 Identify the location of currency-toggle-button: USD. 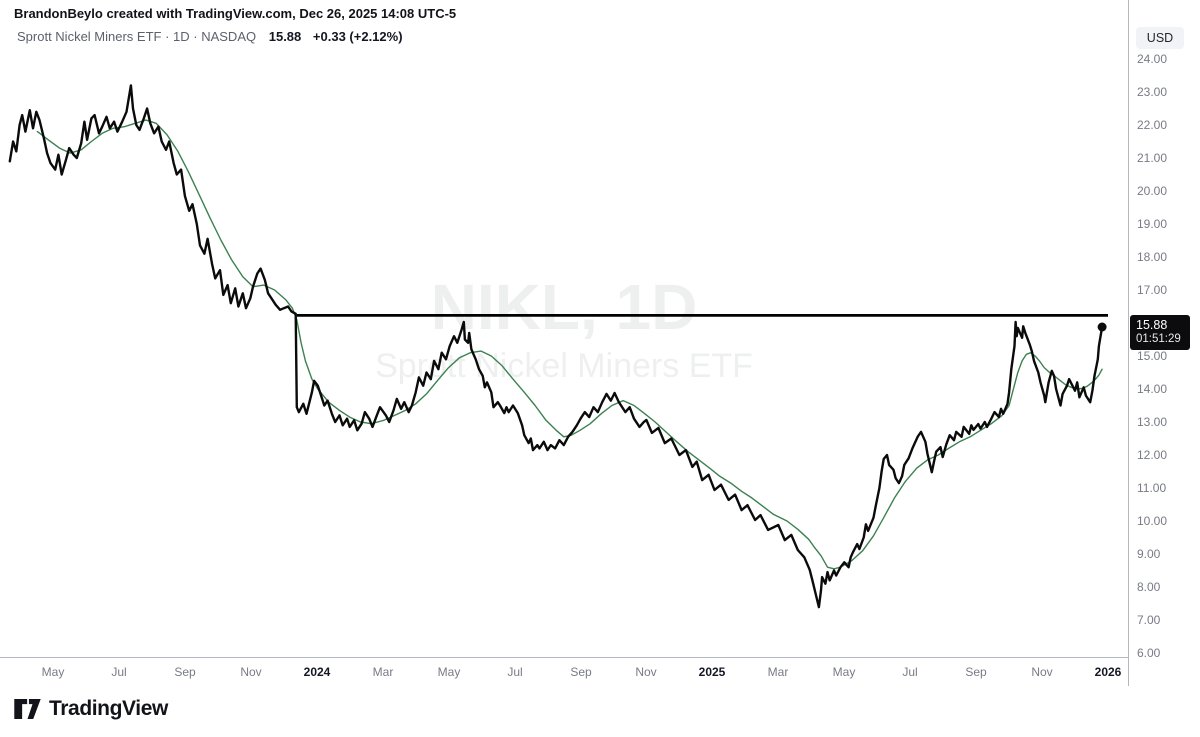
(1160, 38).